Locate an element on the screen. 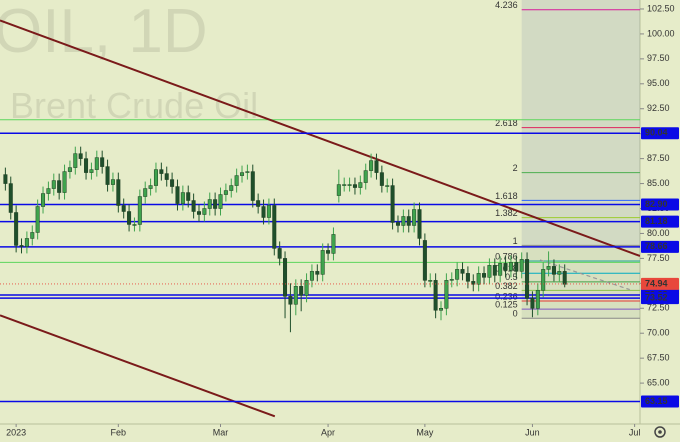 The width and height of the screenshot is (680, 442). gear is located at coordinates (660, 432).